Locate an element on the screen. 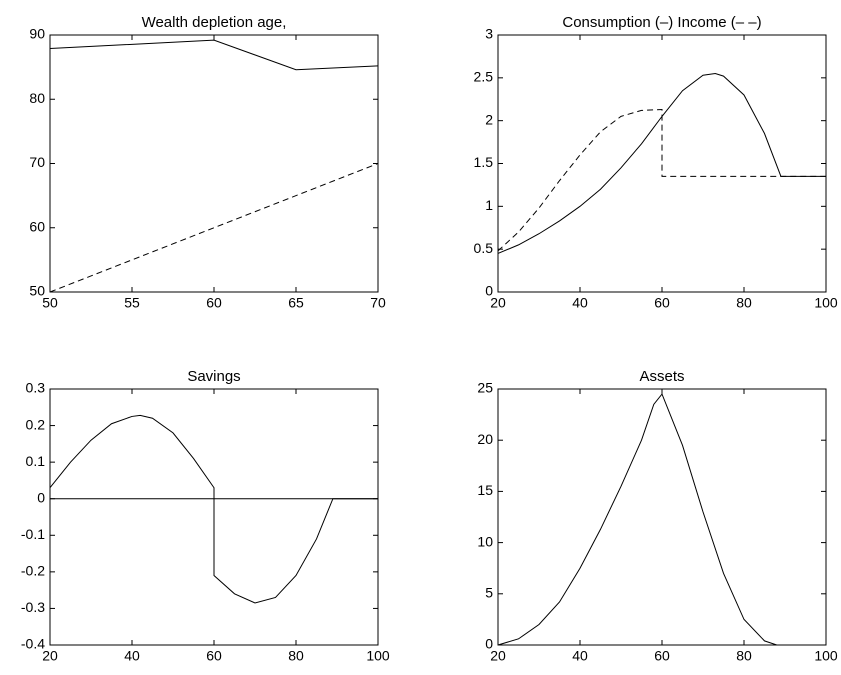  y-tick-label: -0.2 is located at coordinates (33, 571).